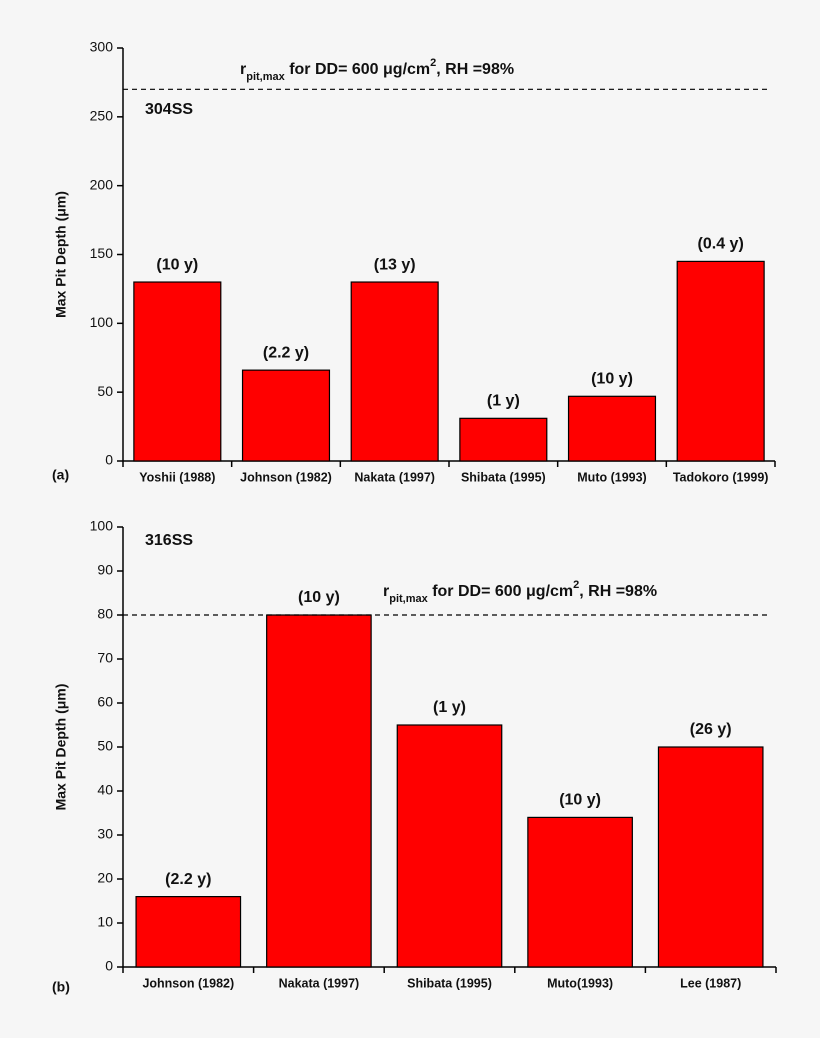 The height and width of the screenshot is (1038, 820). What do you see at coordinates (105, 878) in the screenshot?
I see `y-tick-label: 20` at bounding box center [105, 878].